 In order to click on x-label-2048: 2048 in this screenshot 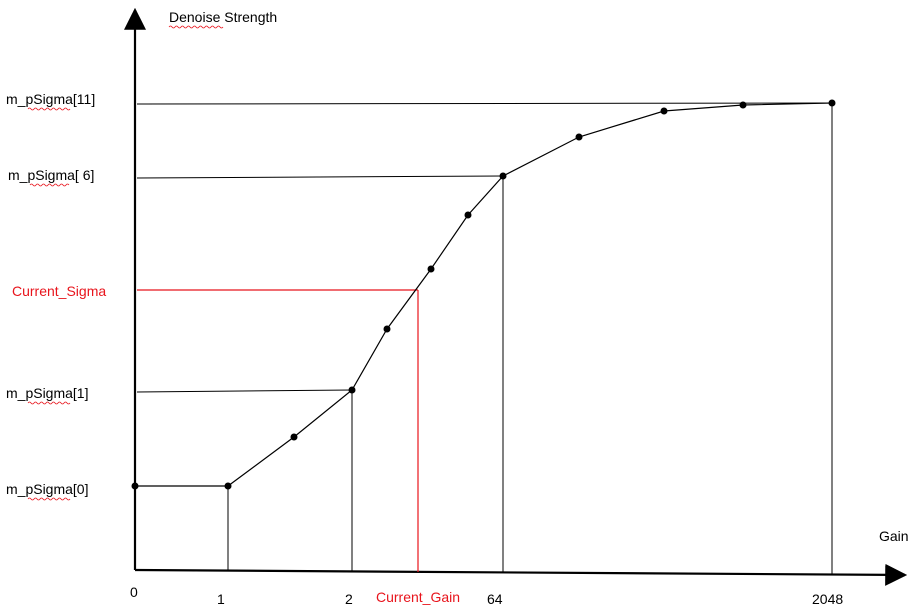, I will do `click(827, 599)`.